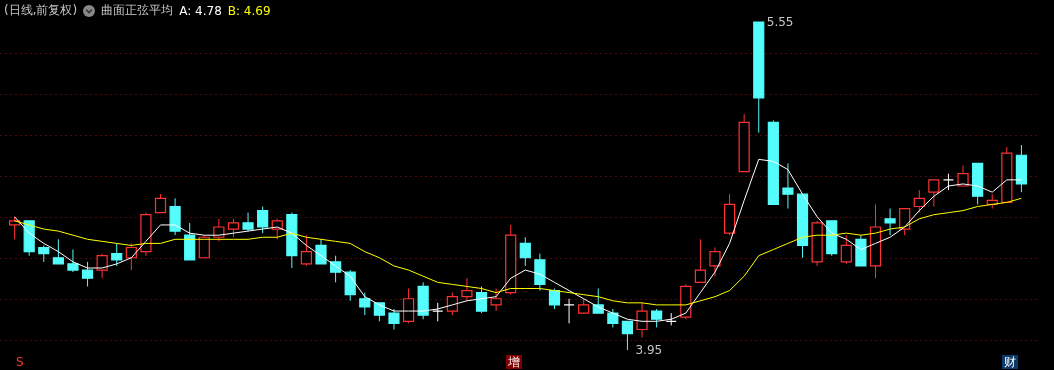 Image resolution: width=1054 pixels, height=370 pixels. What do you see at coordinates (649, 350) in the screenshot?
I see `annotation: 3.95` at bounding box center [649, 350].